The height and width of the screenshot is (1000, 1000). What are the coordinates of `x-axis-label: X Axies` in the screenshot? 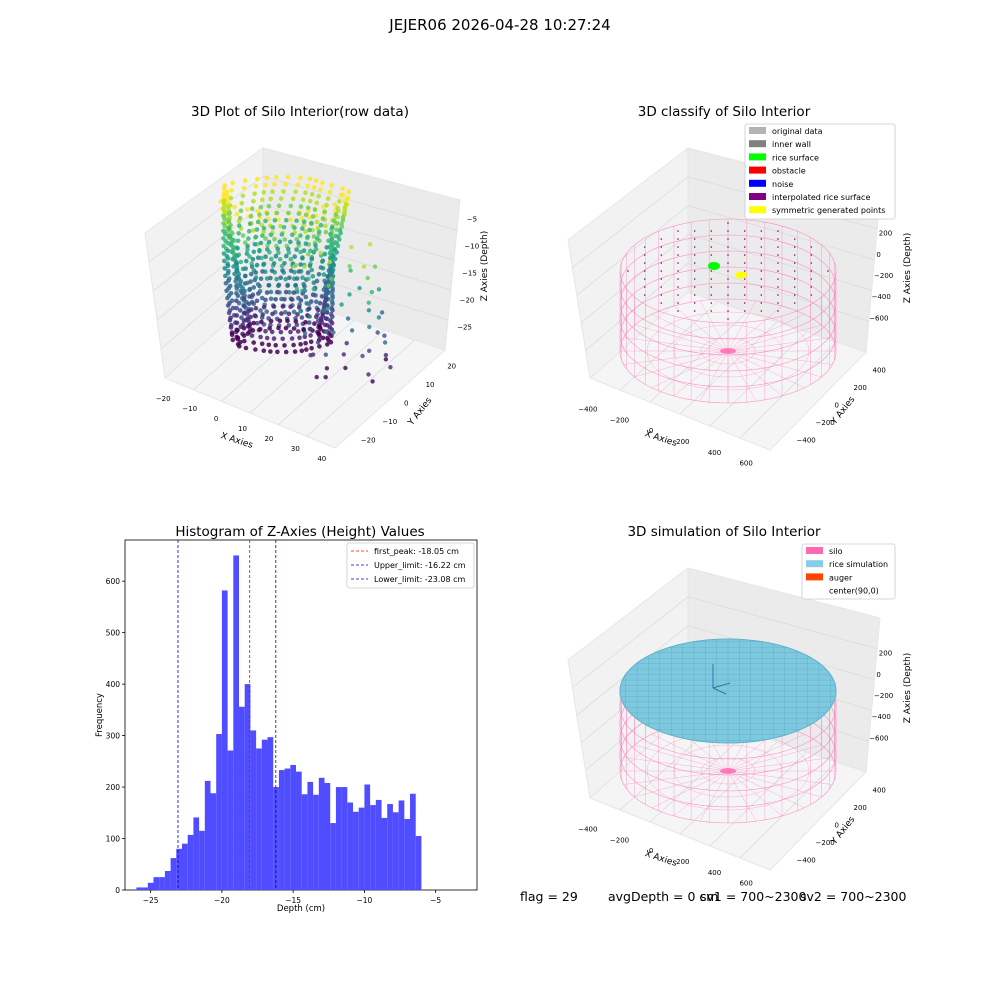 It's located at (660, 439).